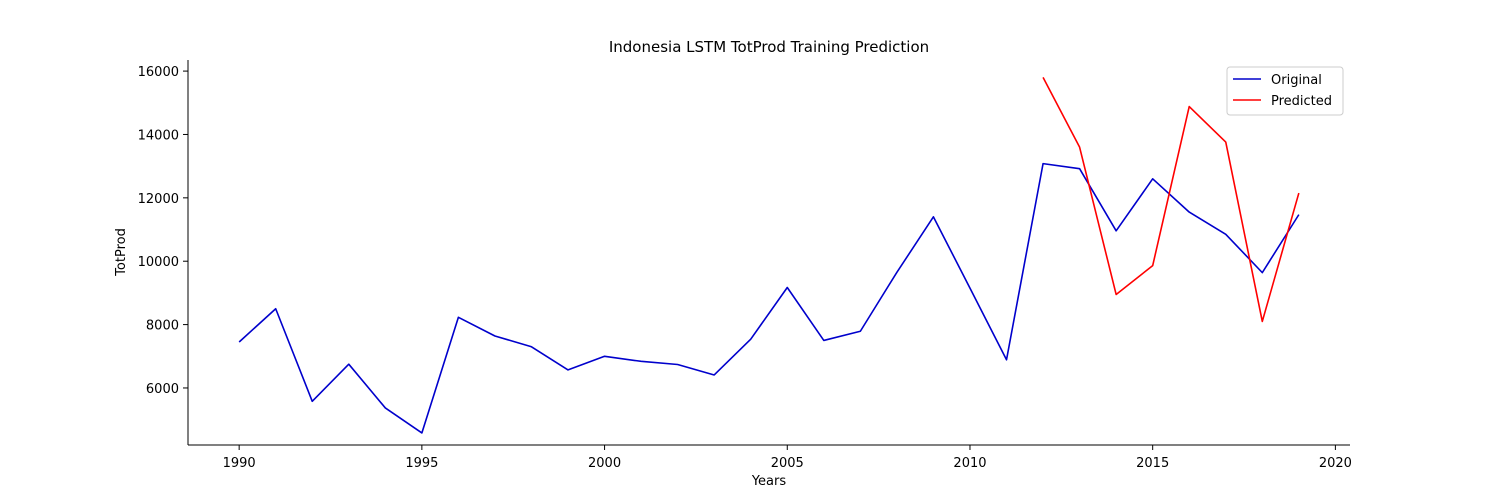  What do you see at coordinates (1296, 80) in the screenshot?
I see `legend-label-original: Original` at bounding box center [1296, 80].